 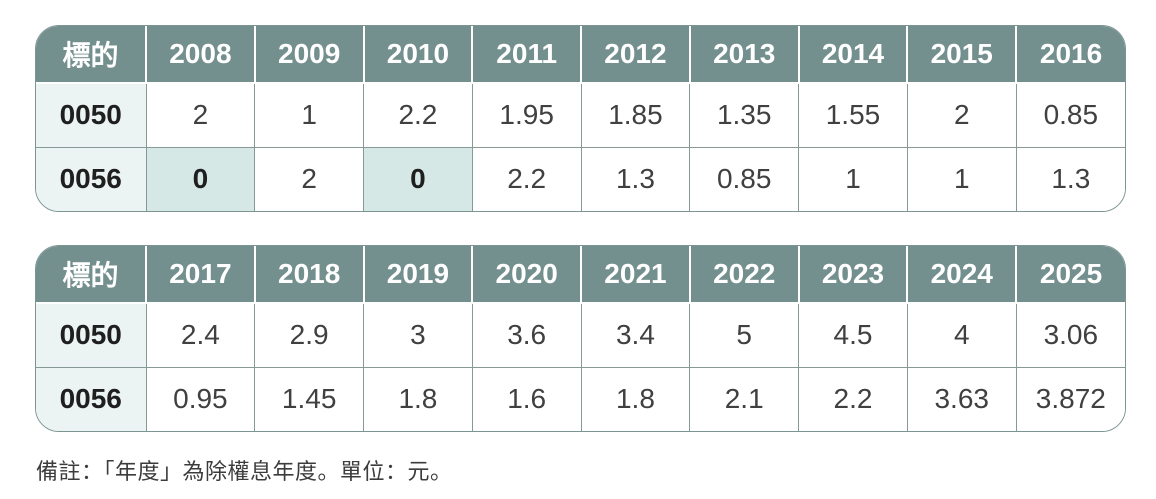 What do you see at coordinates (526, 114) in the screenshot?
I see `value-cell: 1.95` at bounding box center [526, 114].